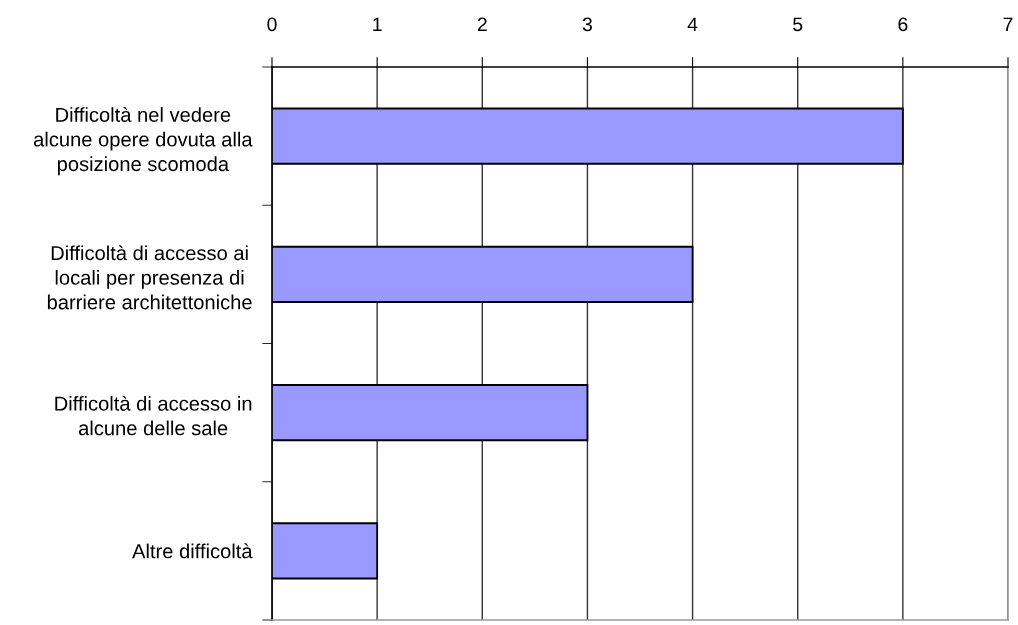 The image size is (1018, 625). Describe the element at coordinates (377, 24) in the screenshot. I see `x-tick-label: 1` at that location.